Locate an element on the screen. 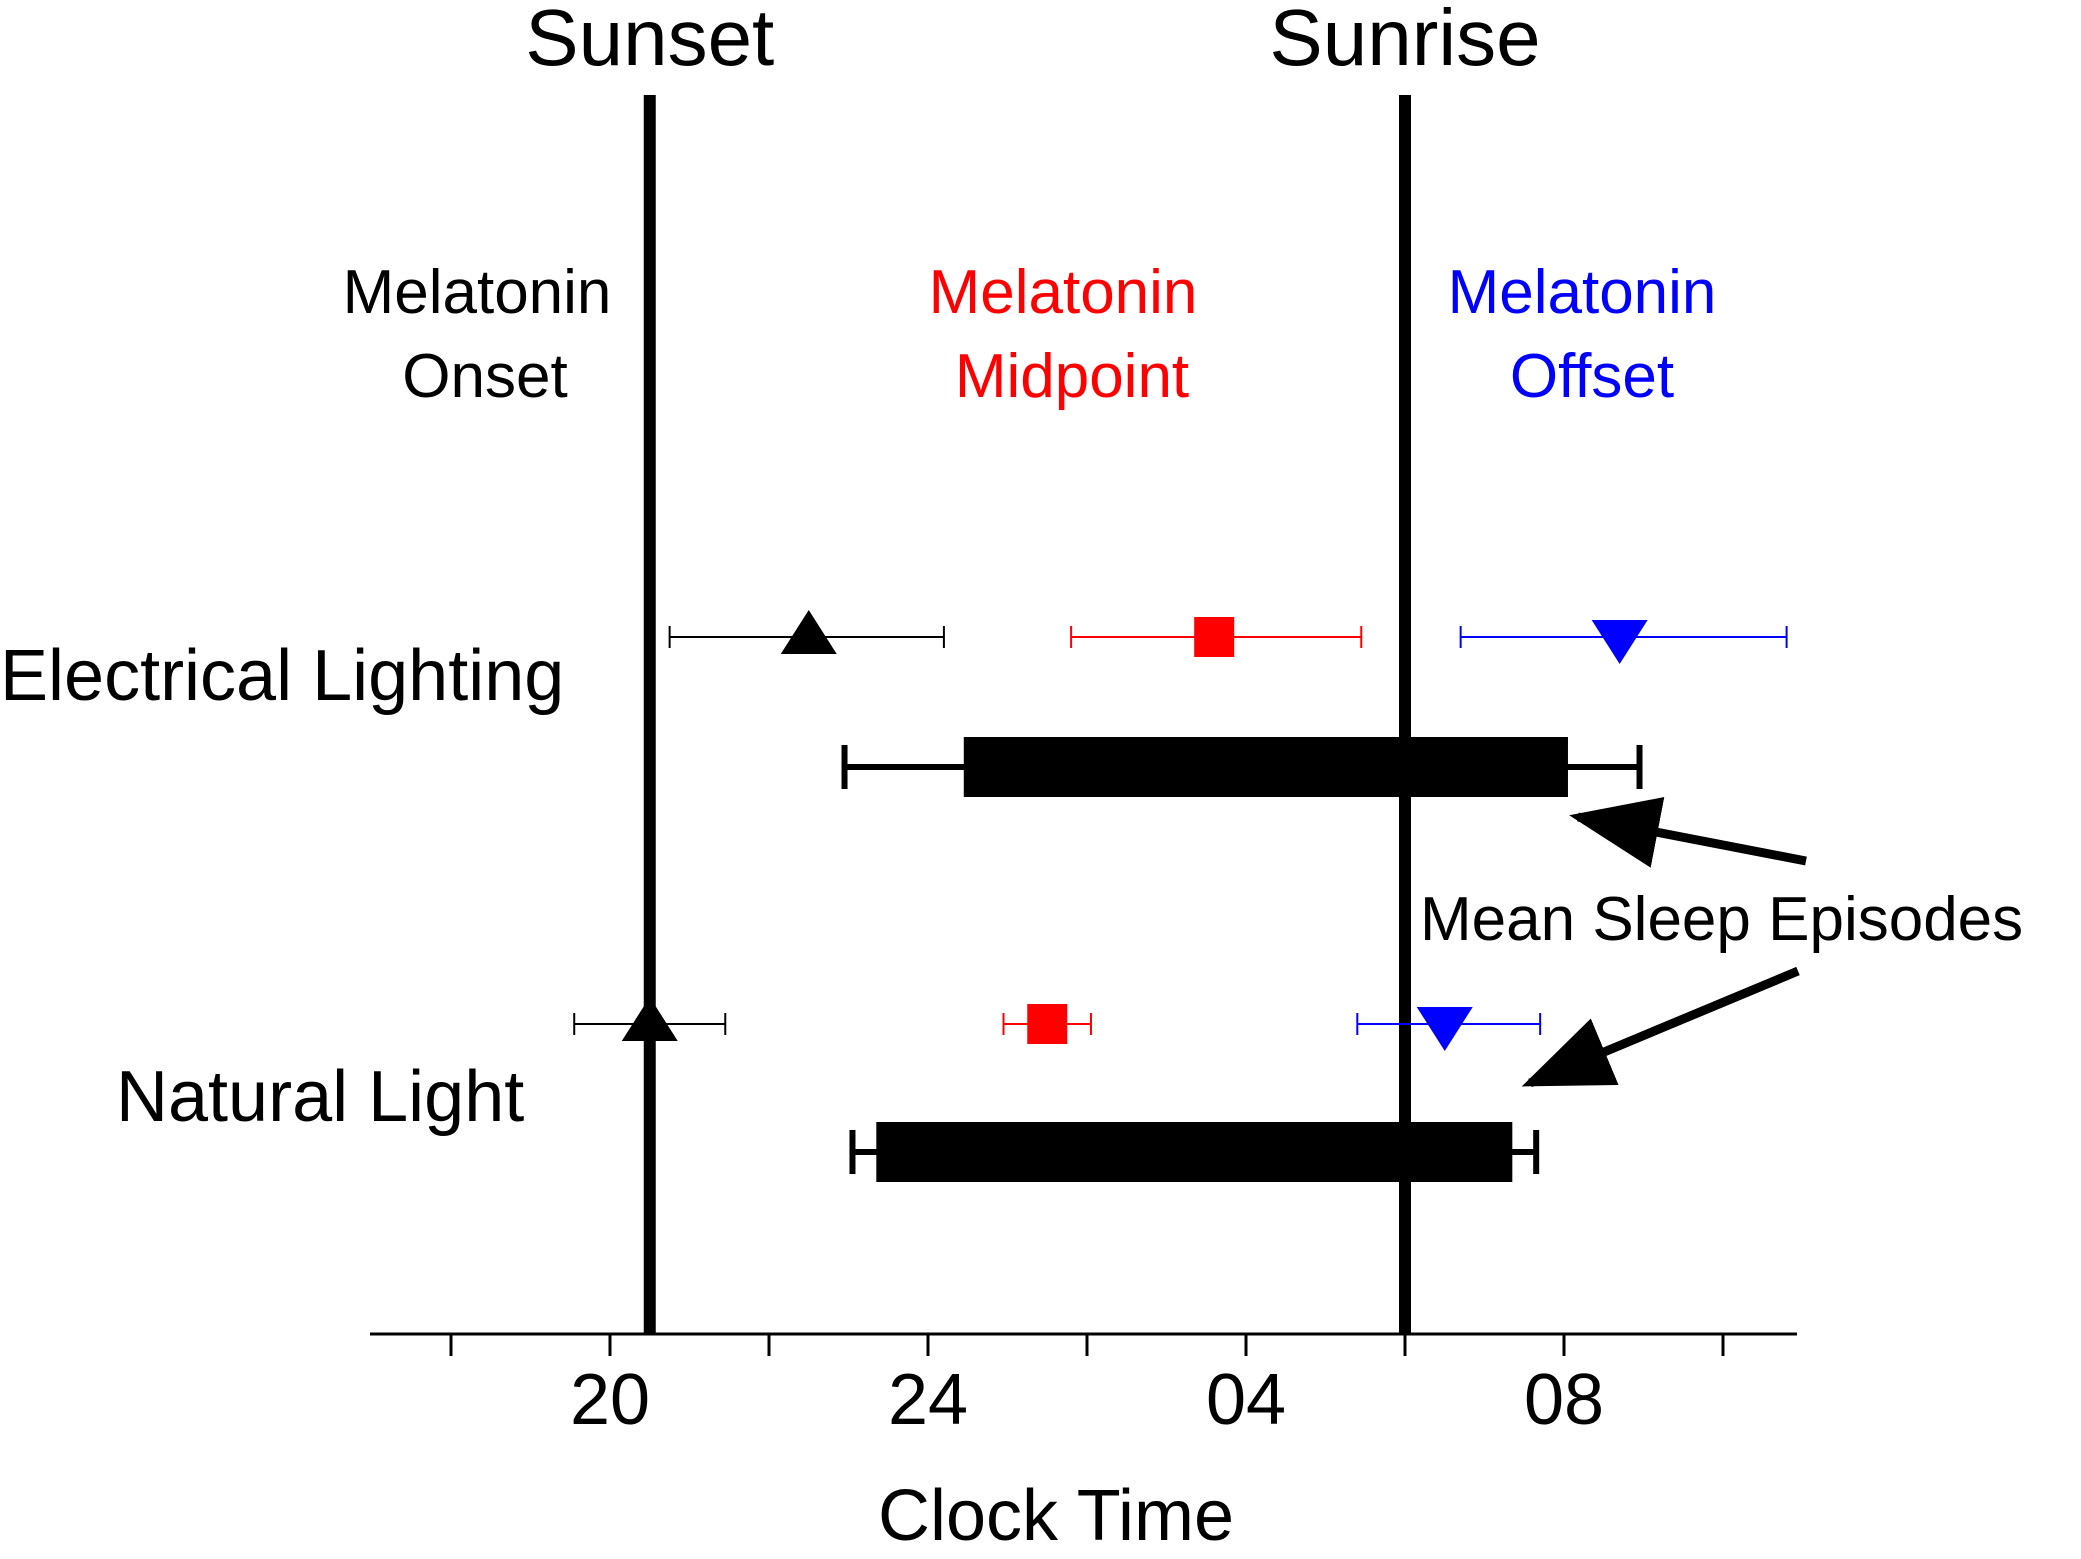 Image resolution: width=2081 pixels, height=1559 pixels. annotation-mean-sleep-episodes: Mean Sleep Episodes is located at coordinates (1721, 919).